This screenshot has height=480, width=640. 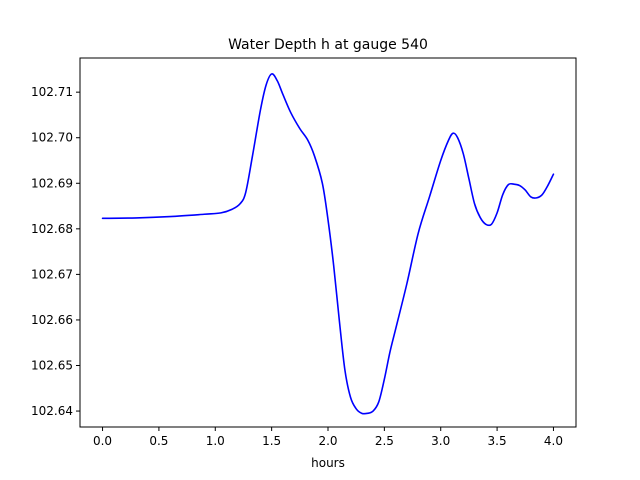 What do you see at coordinates (52, 183) in the screenshot?
I see `y-tick-label: 102.69` at bounding box center [52, 183].